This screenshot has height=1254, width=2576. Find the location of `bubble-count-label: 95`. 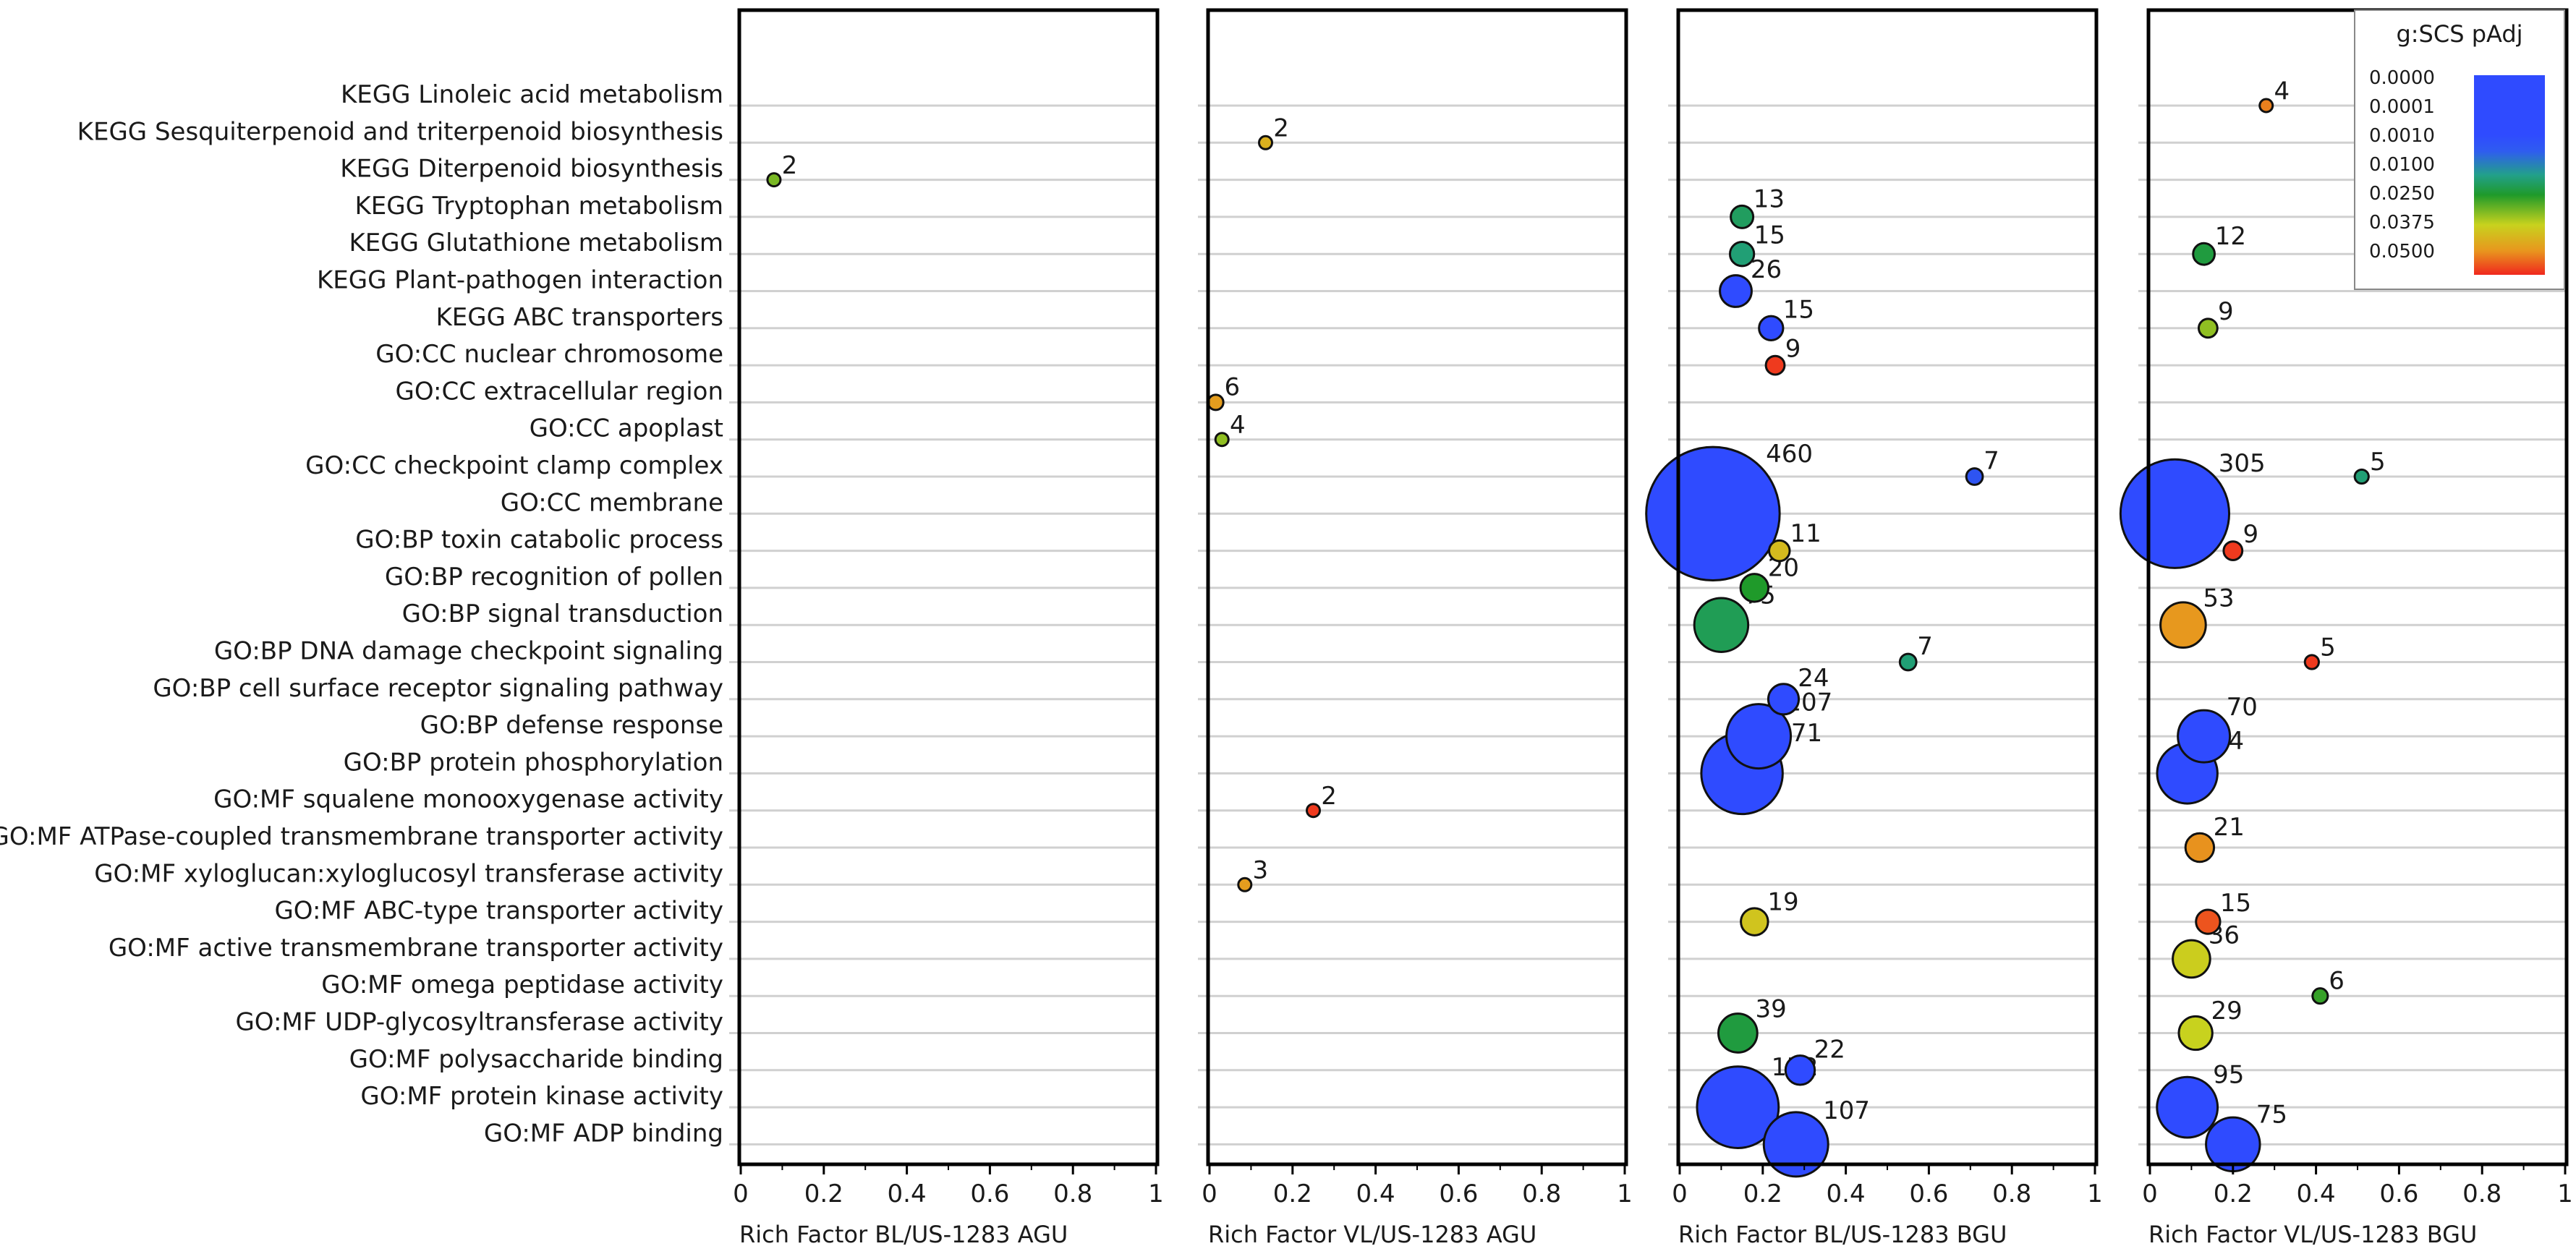

bubble-count-label: 95 is located at coordinates (2228, 1075).